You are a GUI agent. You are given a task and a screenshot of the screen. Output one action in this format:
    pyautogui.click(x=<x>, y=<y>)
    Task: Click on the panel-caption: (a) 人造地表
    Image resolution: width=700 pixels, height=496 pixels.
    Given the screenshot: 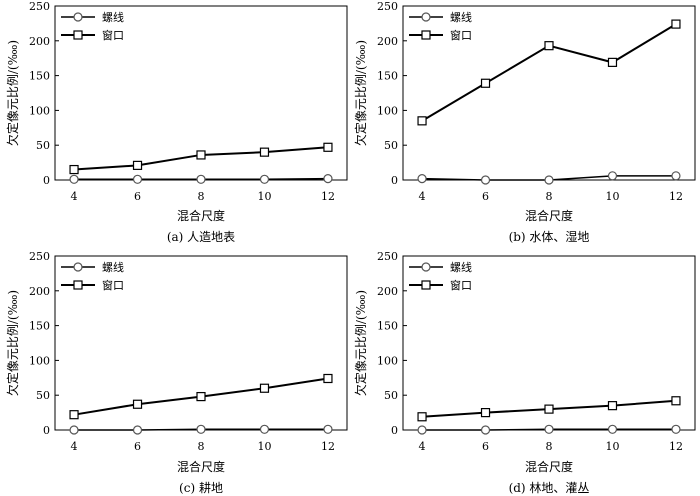 What is the action you would take?
    pyautogui.click(x=201, y=237)
    